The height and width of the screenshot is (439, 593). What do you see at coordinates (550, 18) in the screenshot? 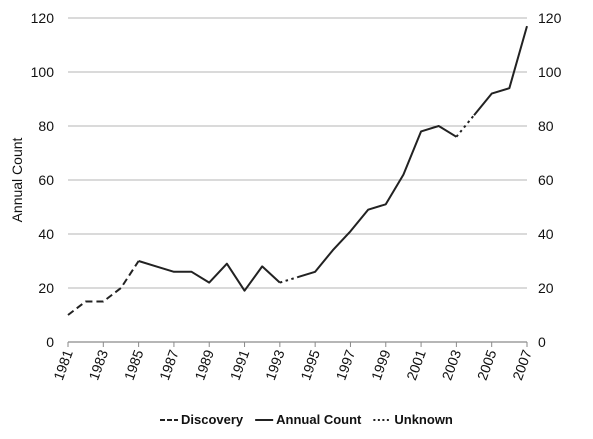
I see `y-tick-label-right: 120` at bounding box center [550, 18].